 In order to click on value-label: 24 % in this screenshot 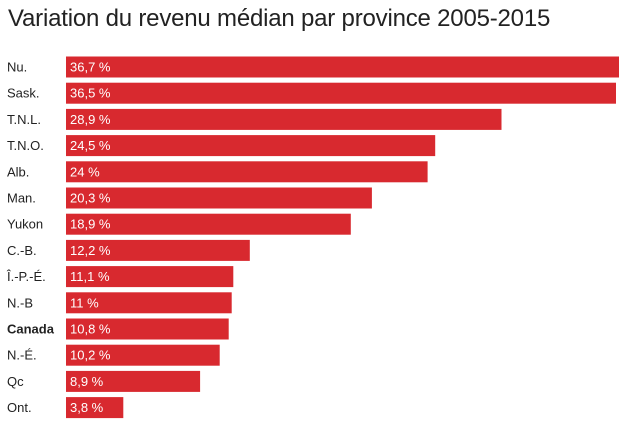, I will do `click(85, 171)`.